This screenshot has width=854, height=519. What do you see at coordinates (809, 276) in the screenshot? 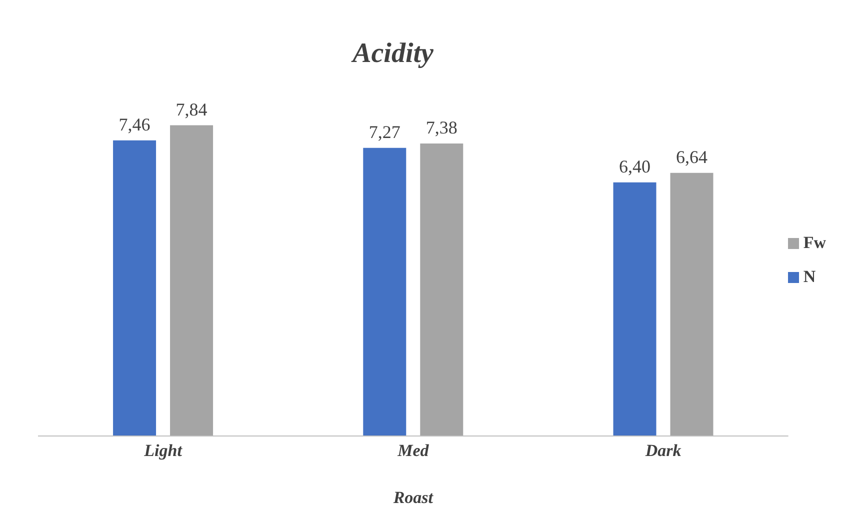
I see `legend-label: N` at bounding box center [809, 276].